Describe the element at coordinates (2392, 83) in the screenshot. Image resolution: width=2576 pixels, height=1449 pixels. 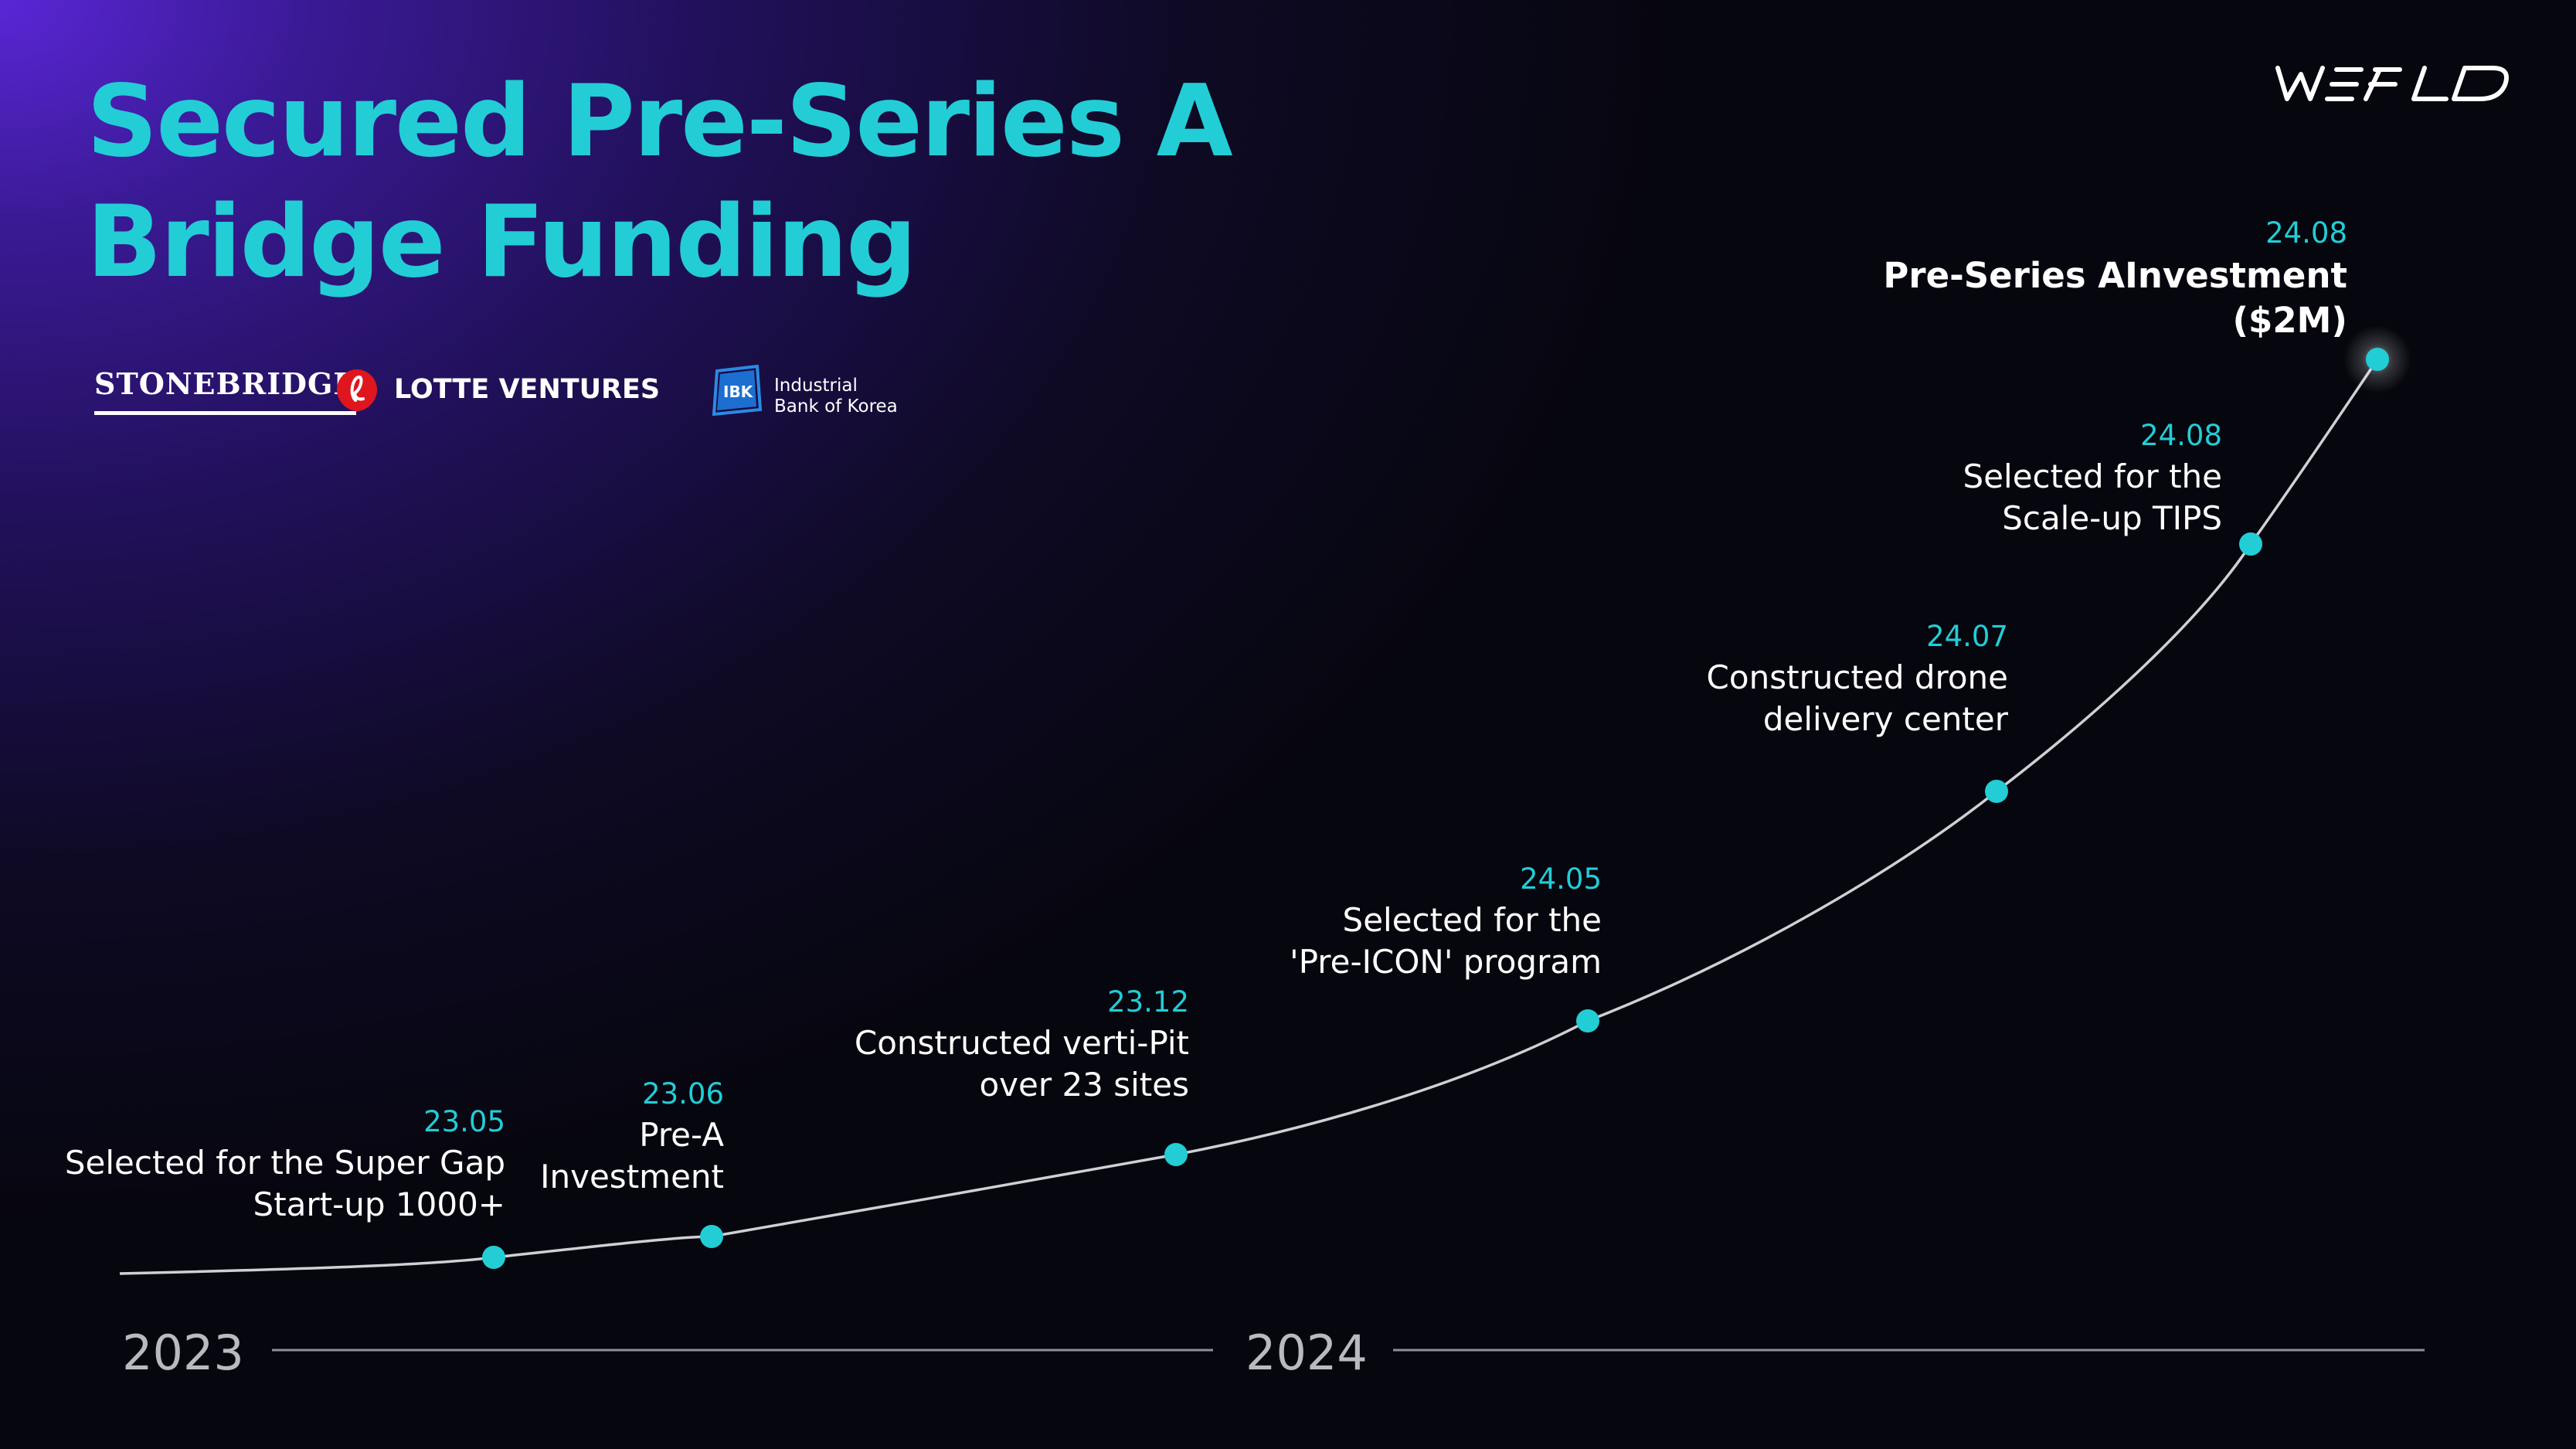
I see `weflo-logo` at that location.